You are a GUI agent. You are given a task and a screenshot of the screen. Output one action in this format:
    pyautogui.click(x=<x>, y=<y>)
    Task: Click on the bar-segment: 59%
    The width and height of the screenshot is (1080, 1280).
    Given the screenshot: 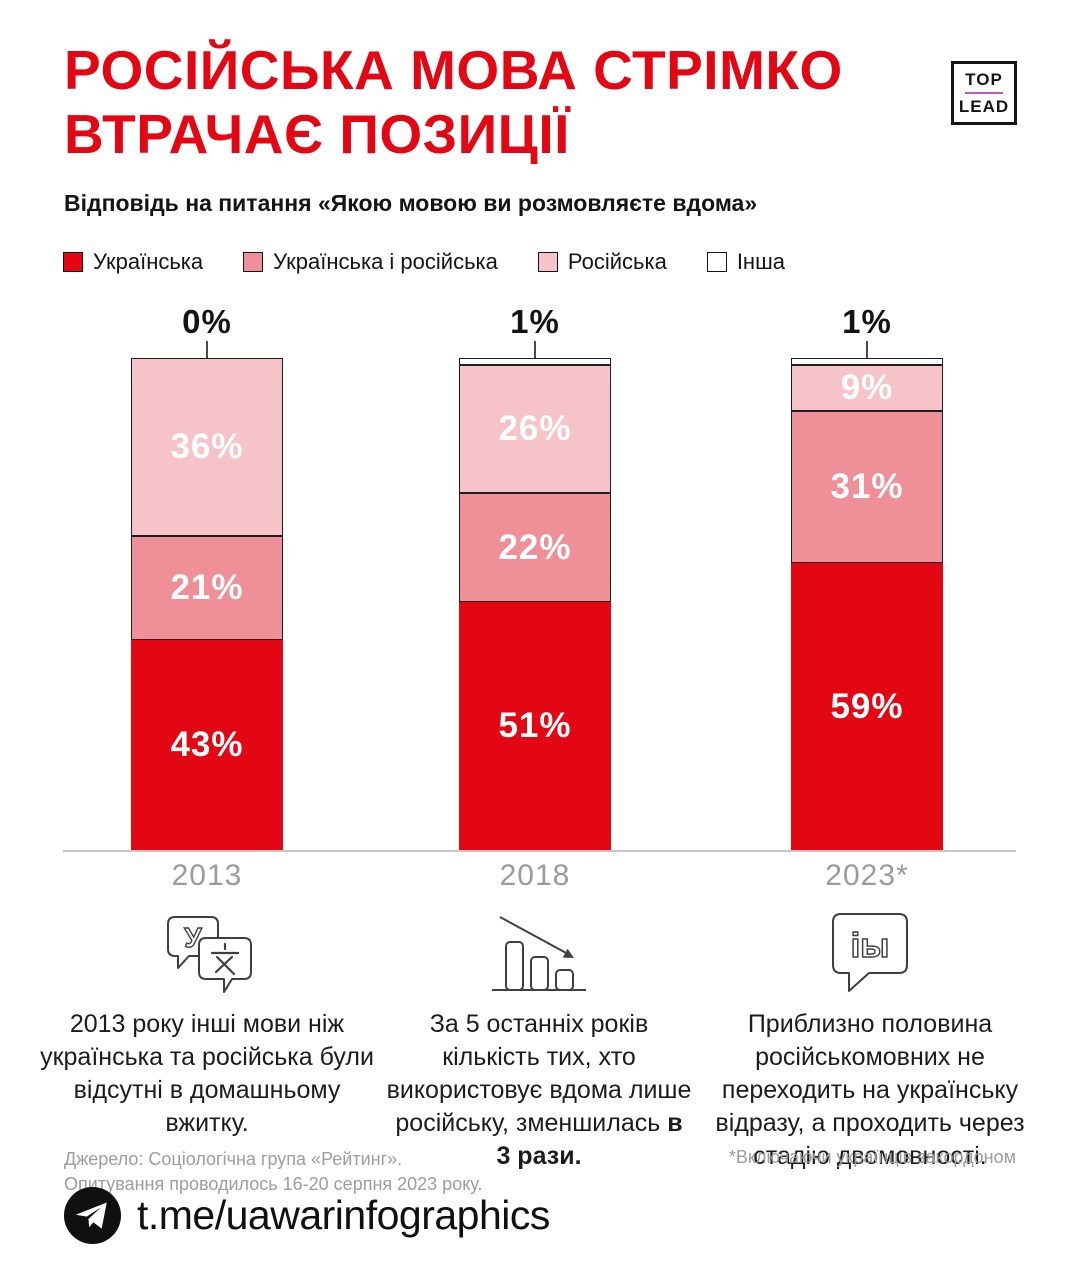 What is the action you would take?
    pyautogui.click(x=867, y=706)
    